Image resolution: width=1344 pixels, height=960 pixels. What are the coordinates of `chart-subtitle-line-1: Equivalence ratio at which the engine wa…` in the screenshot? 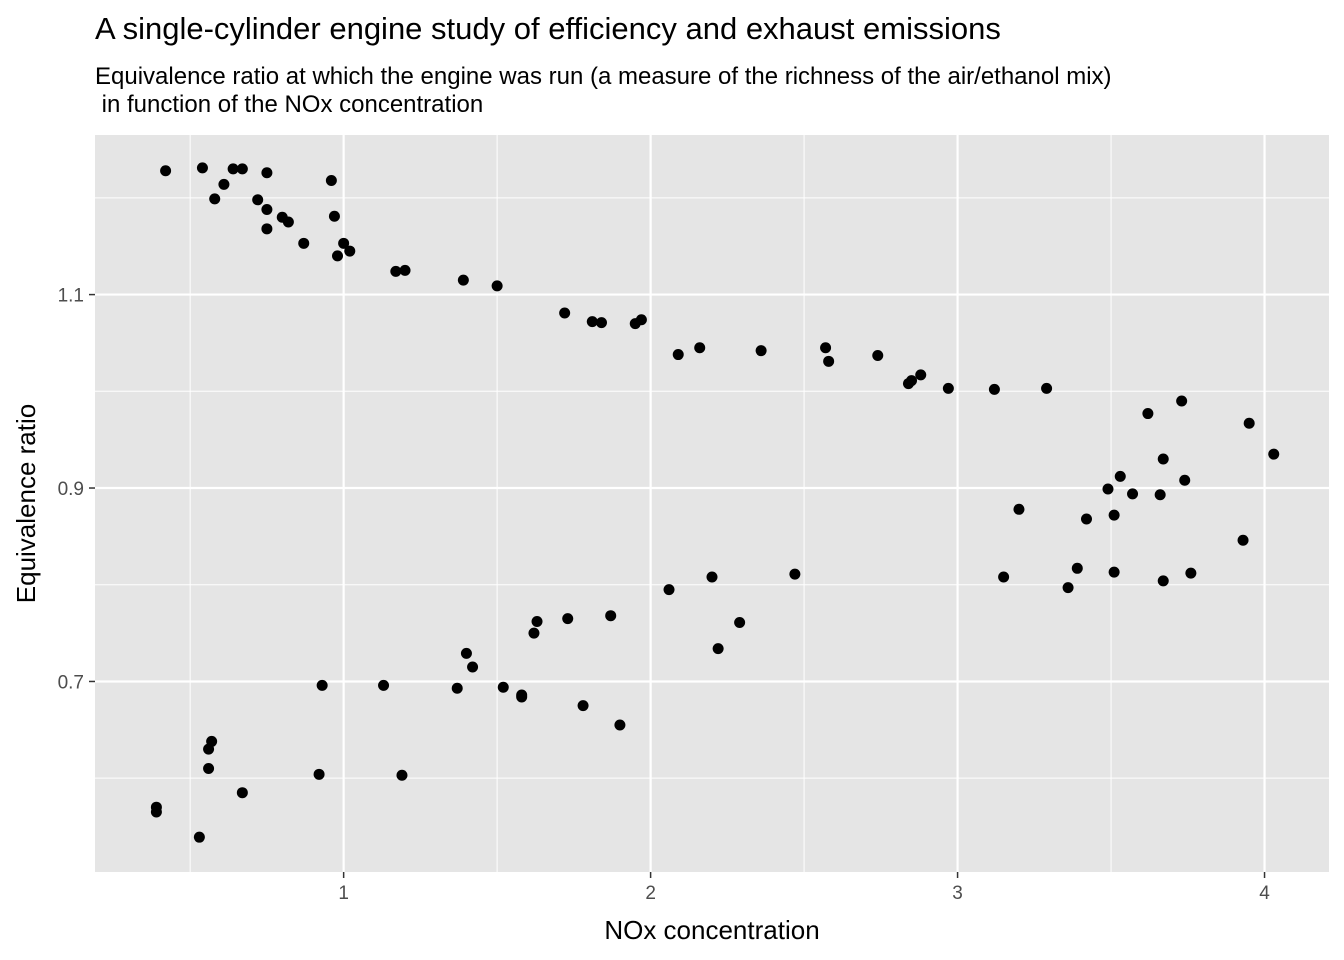 It's located at (603, 76).